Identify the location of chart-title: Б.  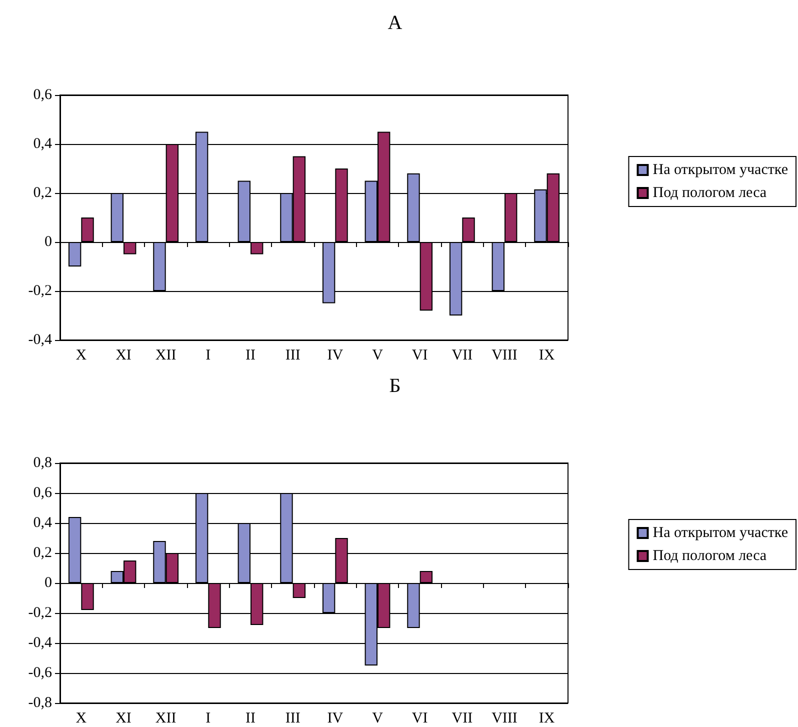
(395, 386).